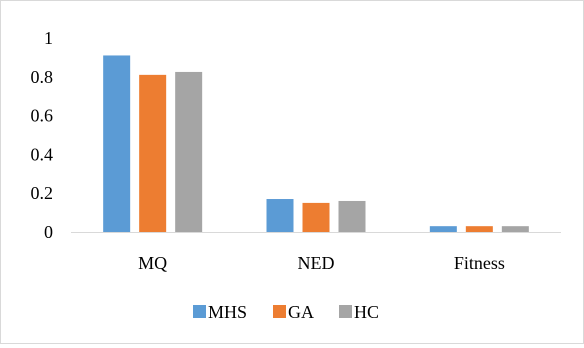 The image size is (584, 348). I want to click on legend-label-hc: HC, so click(366, 312).